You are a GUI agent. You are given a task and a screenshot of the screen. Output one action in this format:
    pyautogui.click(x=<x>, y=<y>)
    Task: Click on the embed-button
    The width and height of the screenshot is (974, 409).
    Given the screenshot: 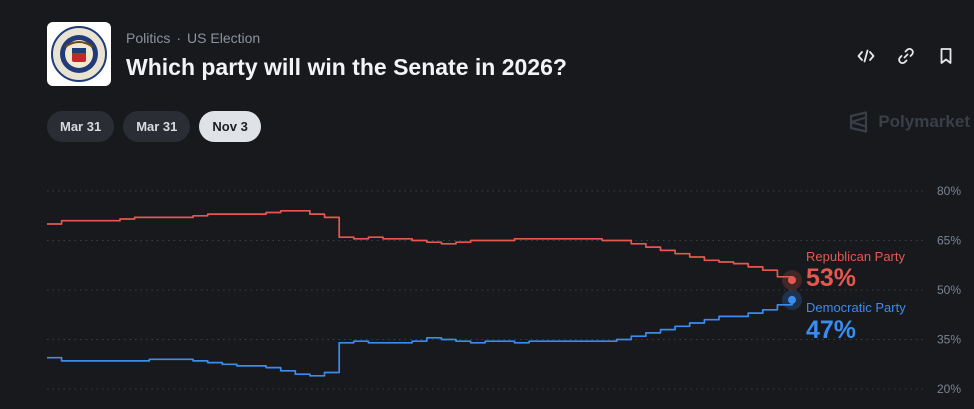 What is the action you would take?
    pyautogui.click(x=866, y=56)
    